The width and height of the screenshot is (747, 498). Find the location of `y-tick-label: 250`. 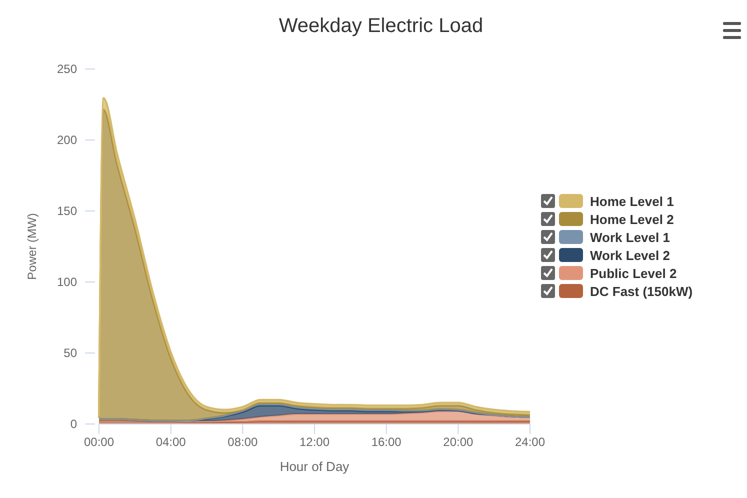

y-tick-label: 250 is located at coordinates (67, 69).